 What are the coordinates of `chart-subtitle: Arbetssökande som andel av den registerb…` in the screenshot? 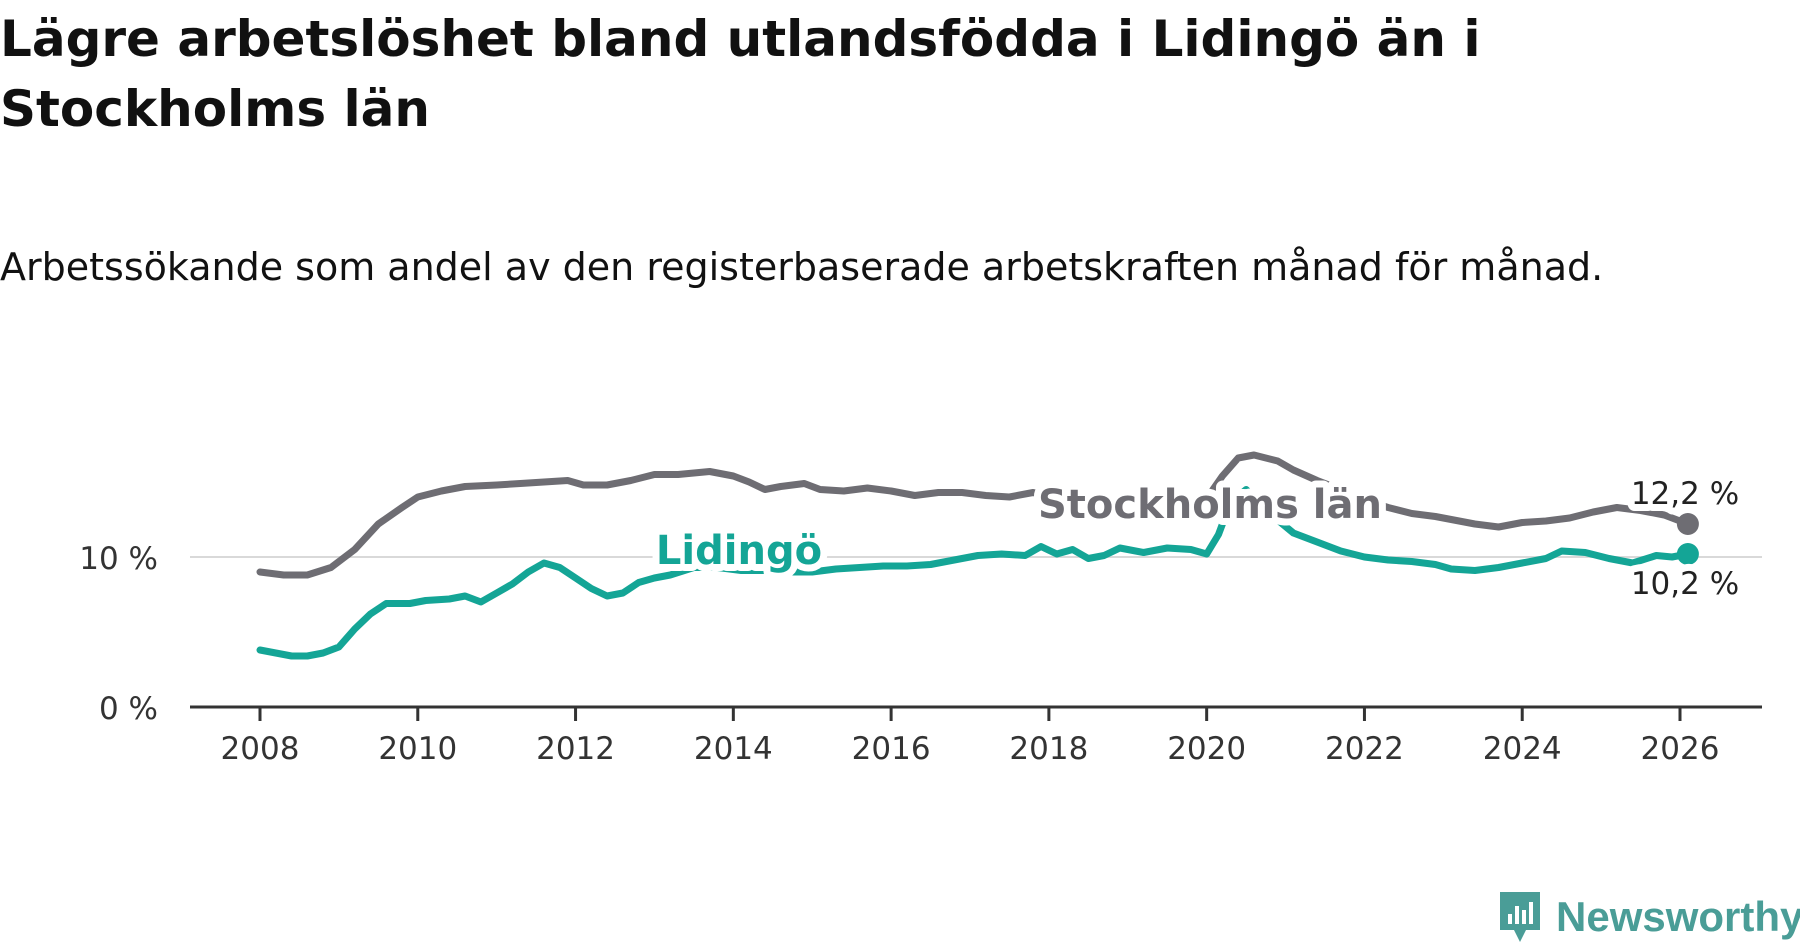 It's located at (802, 267).